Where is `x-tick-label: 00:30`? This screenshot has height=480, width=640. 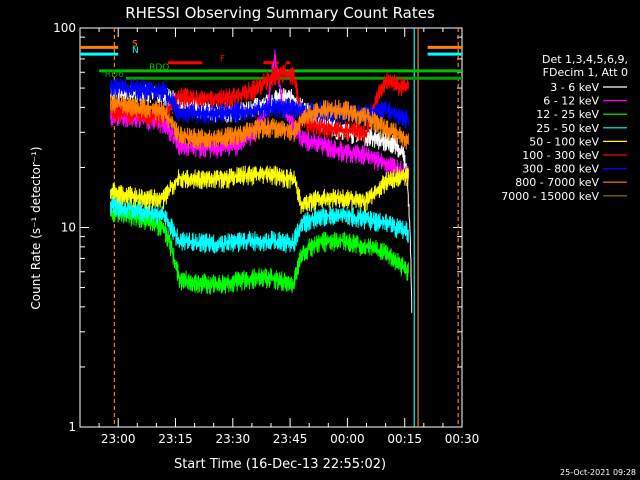
x-tick-label: 00:30 is located at coordinates (462, 439).